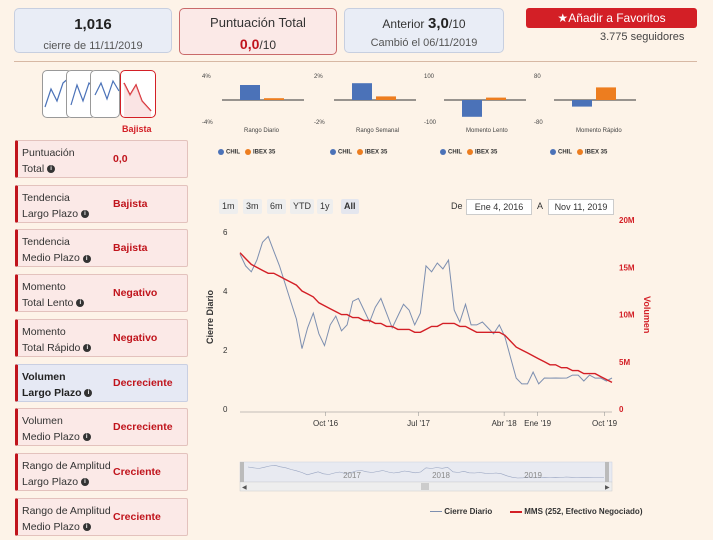 The width and height of the screenshot is (713, 540). I want to click on sidebar-item: Rango de Amplitud Largo Plazo i Creciente, so click(101, 471).